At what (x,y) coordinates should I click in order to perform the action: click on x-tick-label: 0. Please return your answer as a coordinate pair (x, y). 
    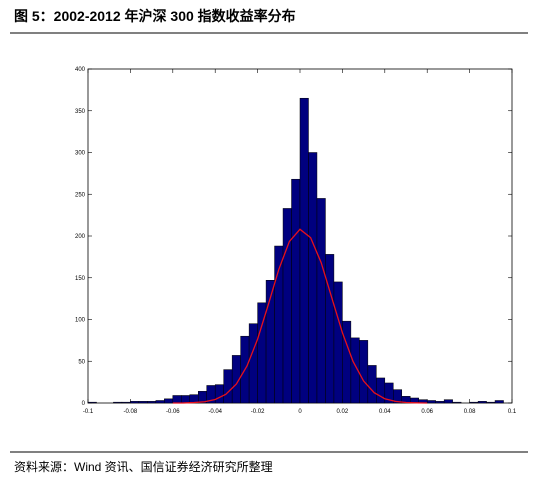
    Looking at the image, I should click on (300, 412).